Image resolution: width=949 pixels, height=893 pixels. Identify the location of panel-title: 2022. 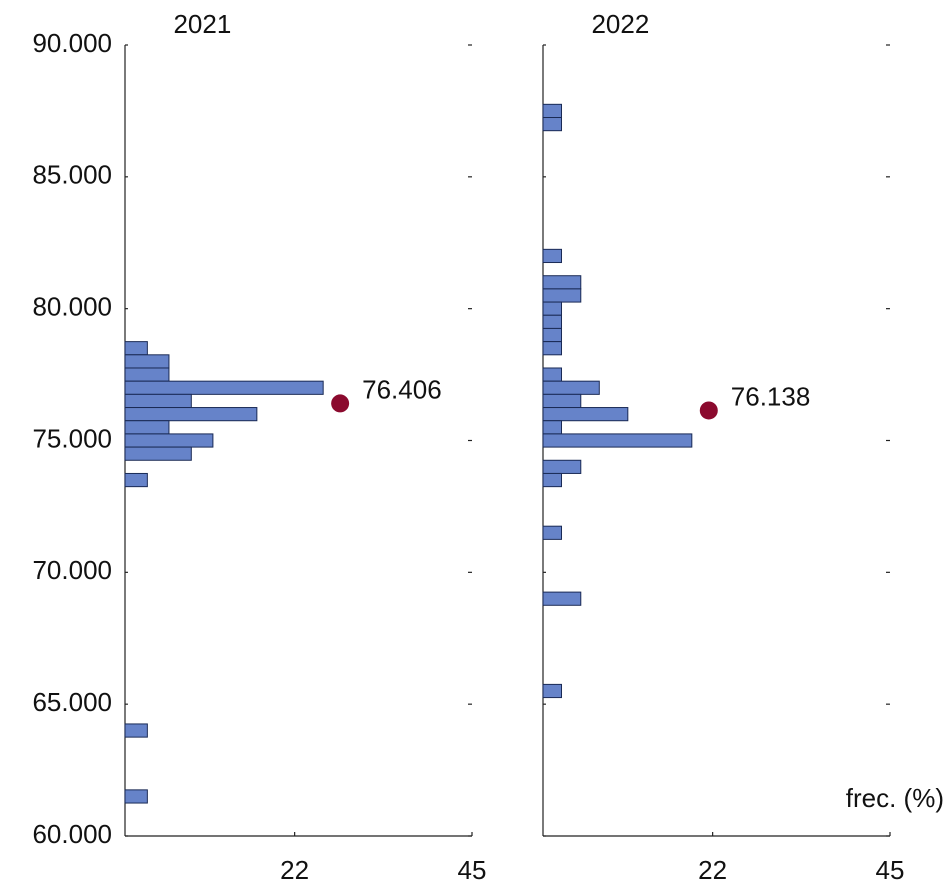
(620, 24).